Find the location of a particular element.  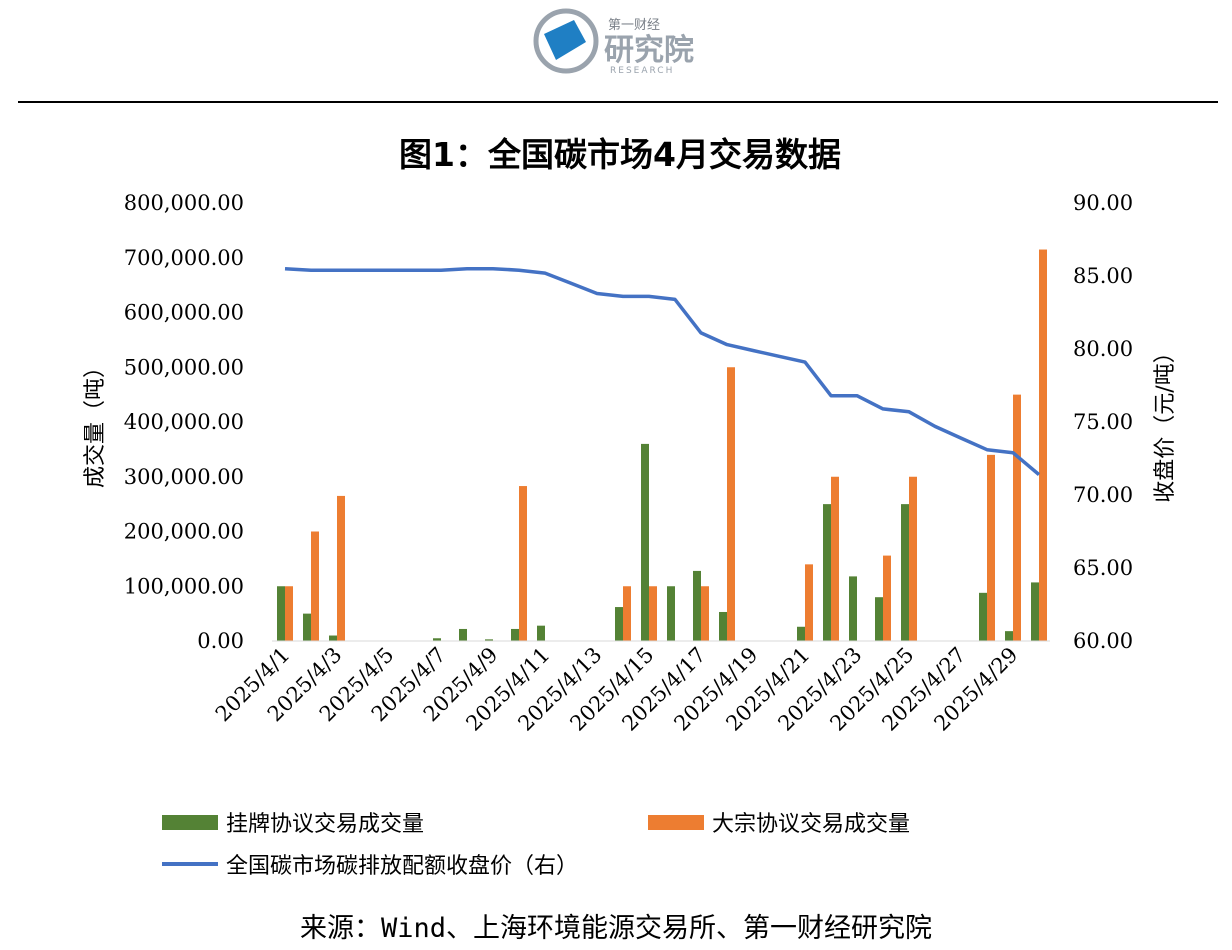

logo-emblem-icon is located at coordinates (565, 40).